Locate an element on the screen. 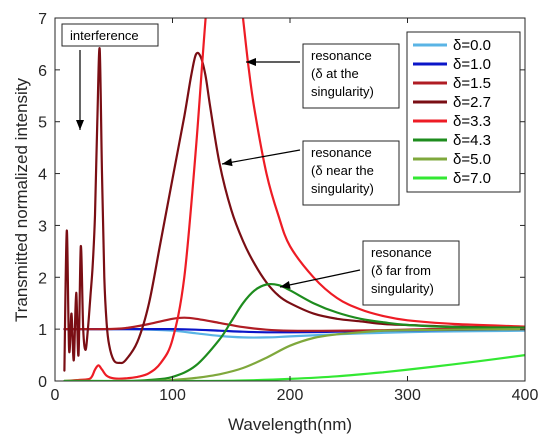  annotation-text-1-0: resonance is located at coordinates (341, 55).